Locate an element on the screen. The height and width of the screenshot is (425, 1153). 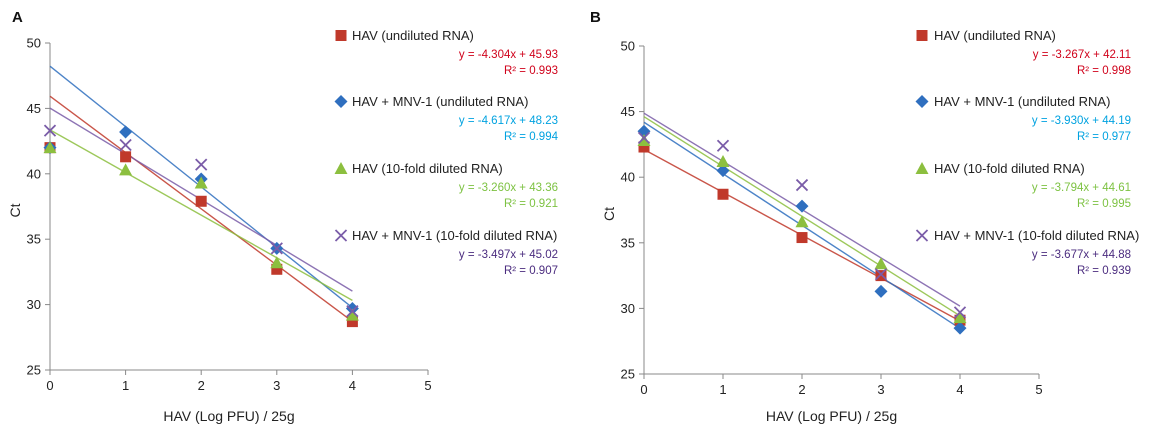
r-squared-series-2: R² = 0.994 is located at coordinates (531, 137).